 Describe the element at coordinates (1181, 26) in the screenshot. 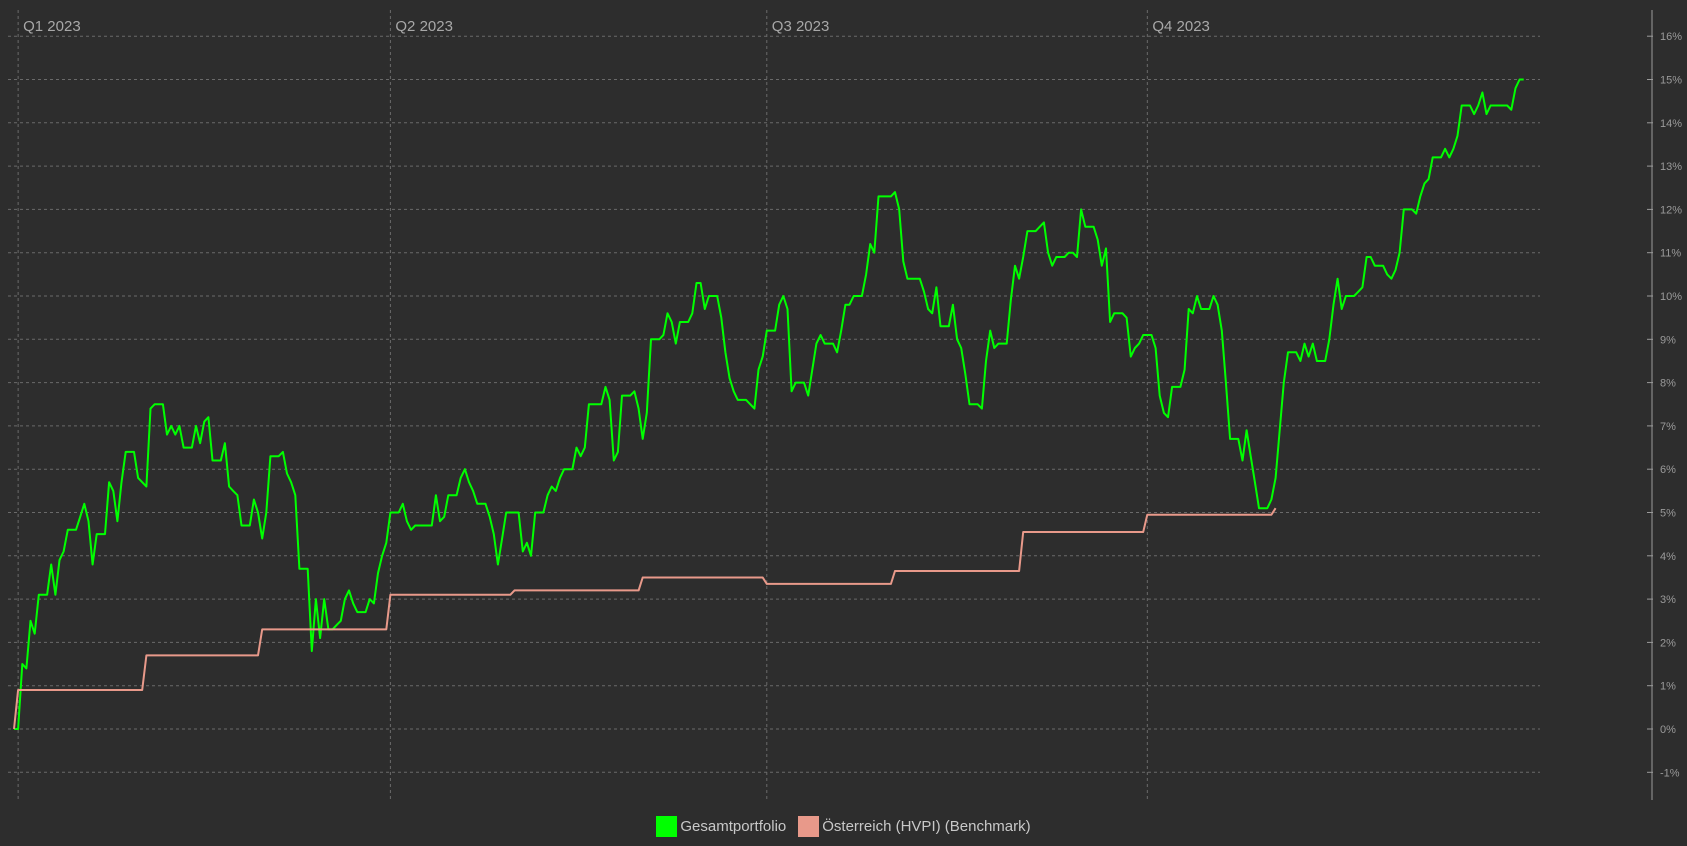

I see `quarter-label: Q4 2023` at that location.